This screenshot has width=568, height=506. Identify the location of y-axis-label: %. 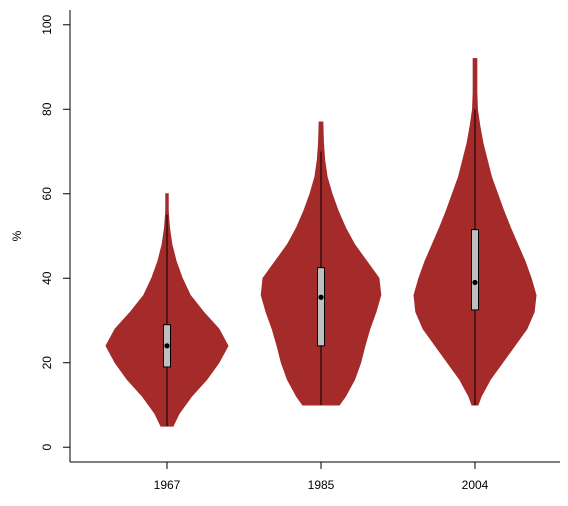
(17, 235).